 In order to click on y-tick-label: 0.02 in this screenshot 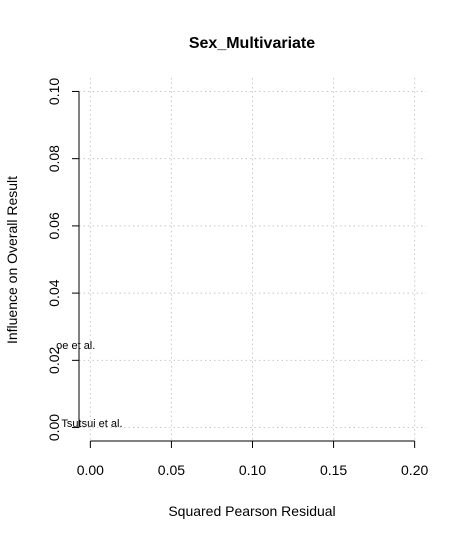, I will do `click(54, 359)`.